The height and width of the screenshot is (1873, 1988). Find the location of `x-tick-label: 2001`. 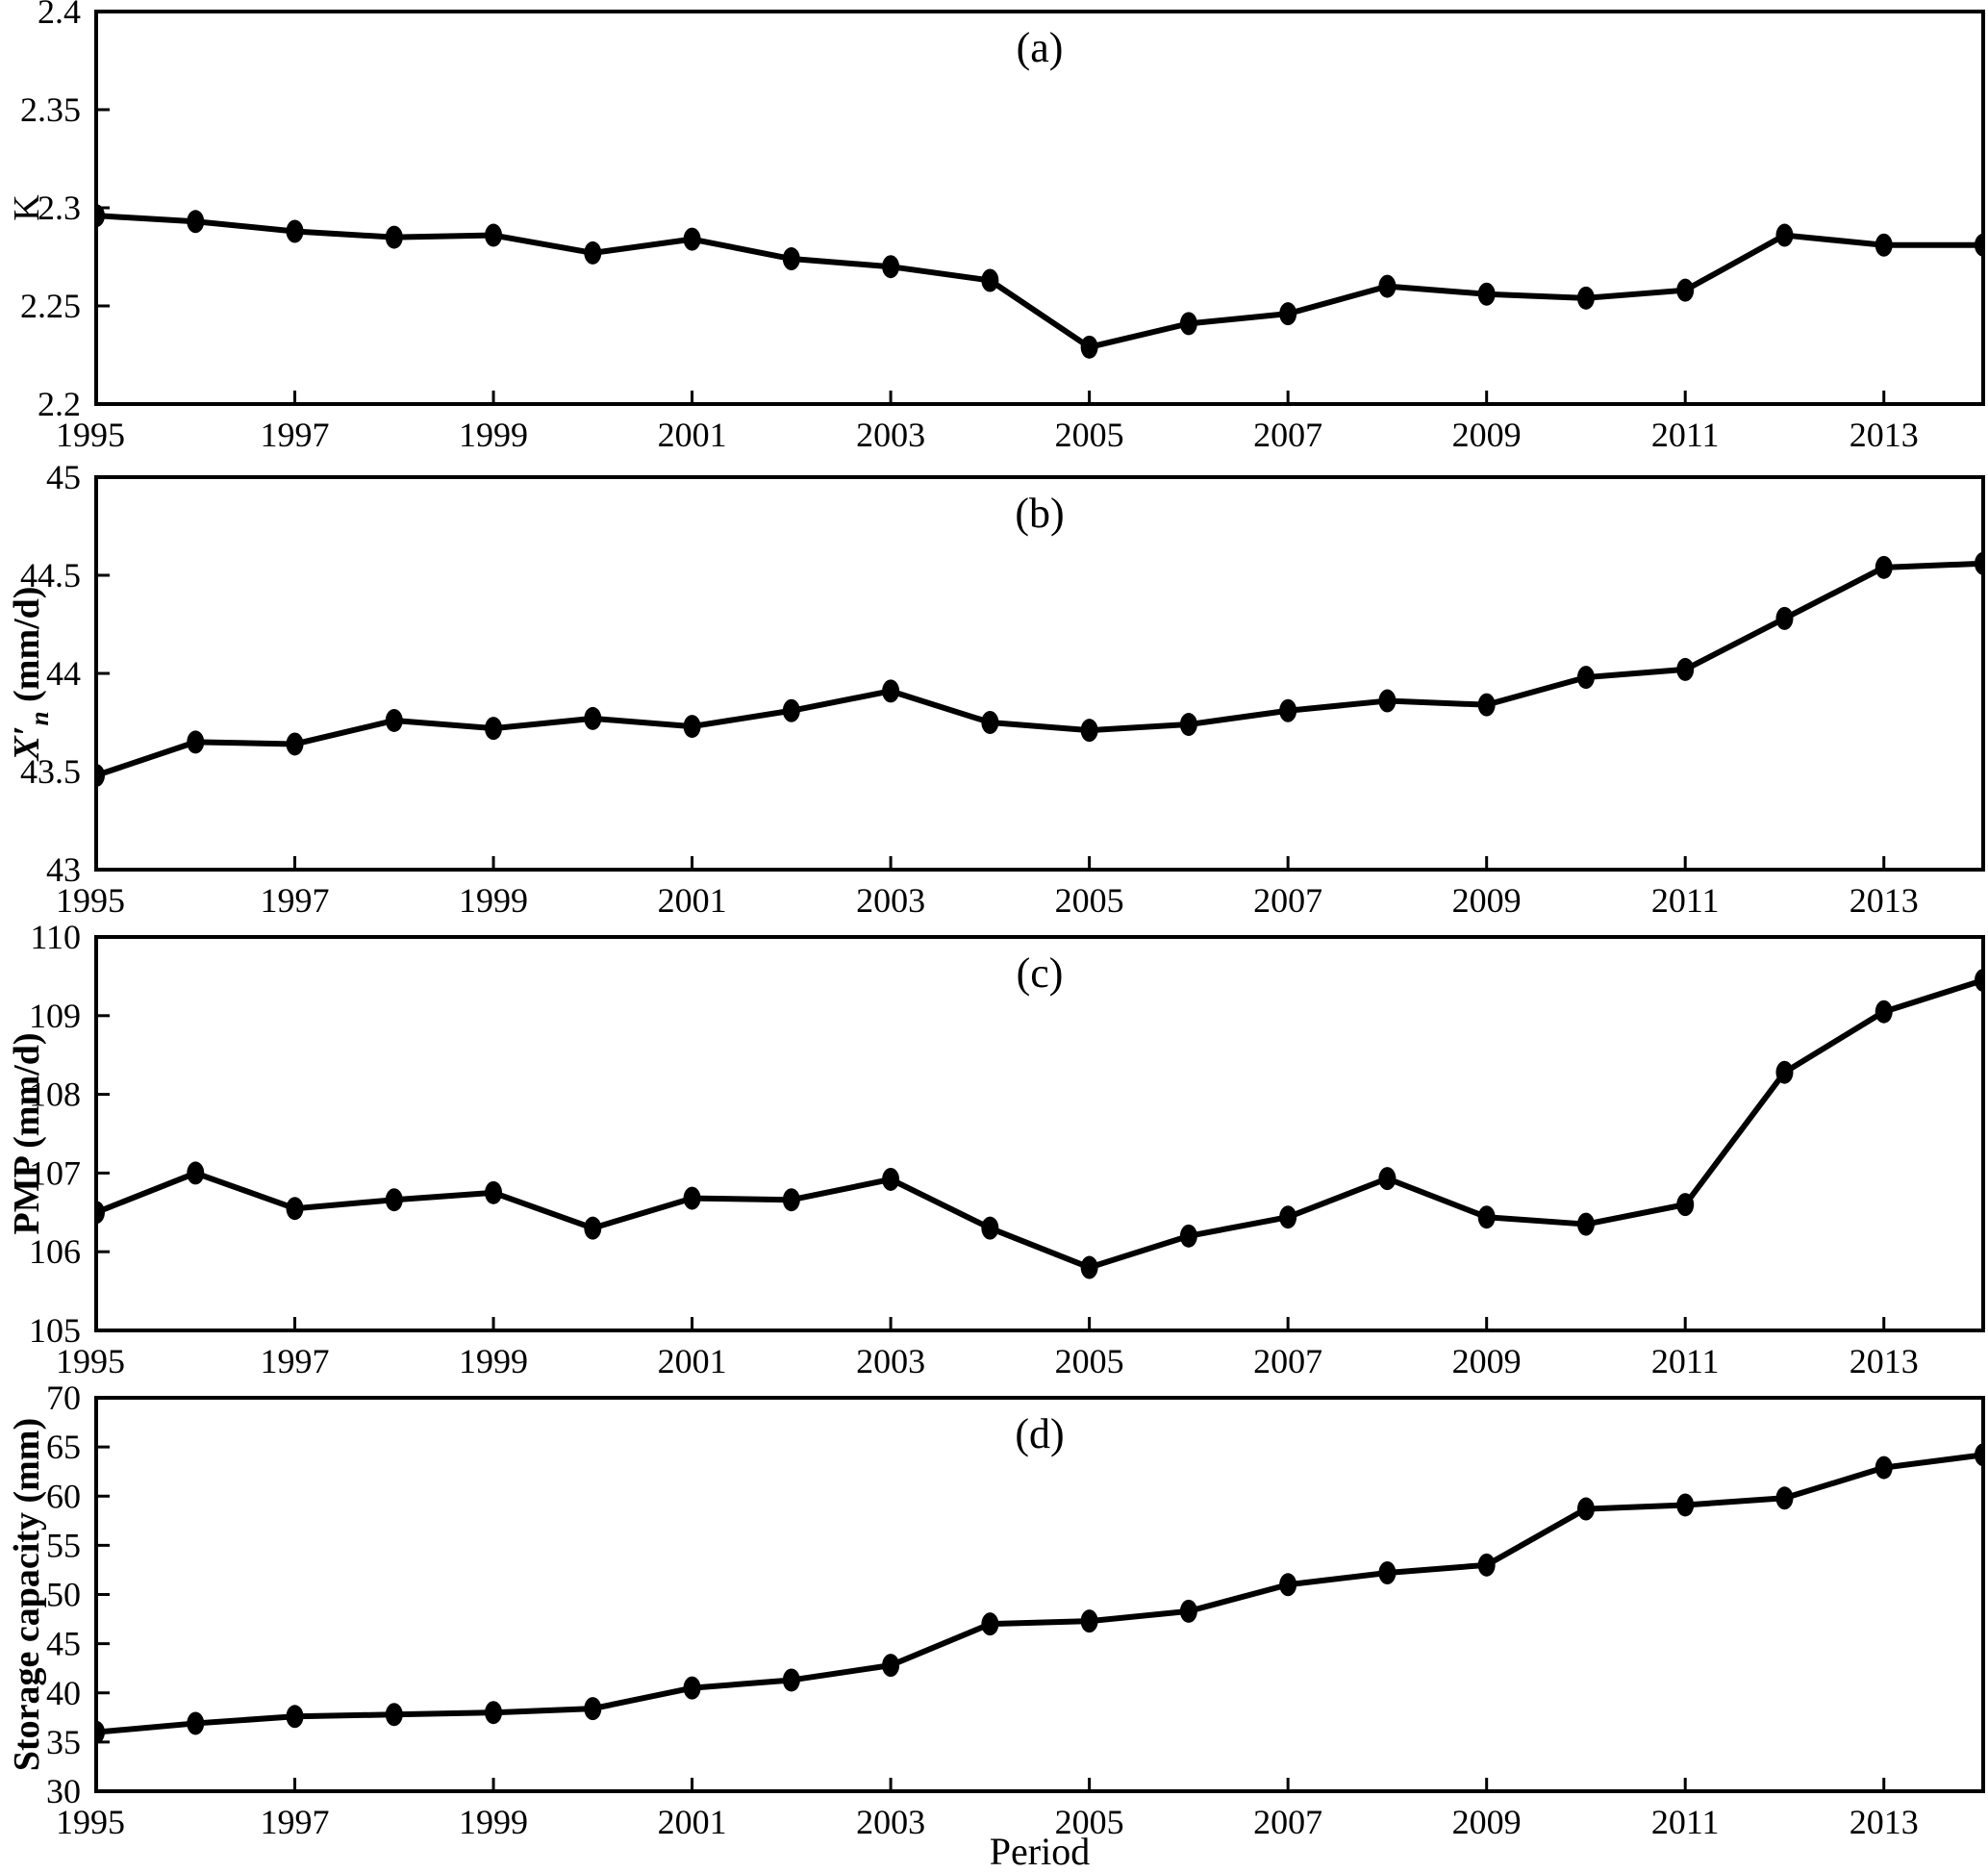

x-tick-label: 2001 is located at coordinates (692, 435).